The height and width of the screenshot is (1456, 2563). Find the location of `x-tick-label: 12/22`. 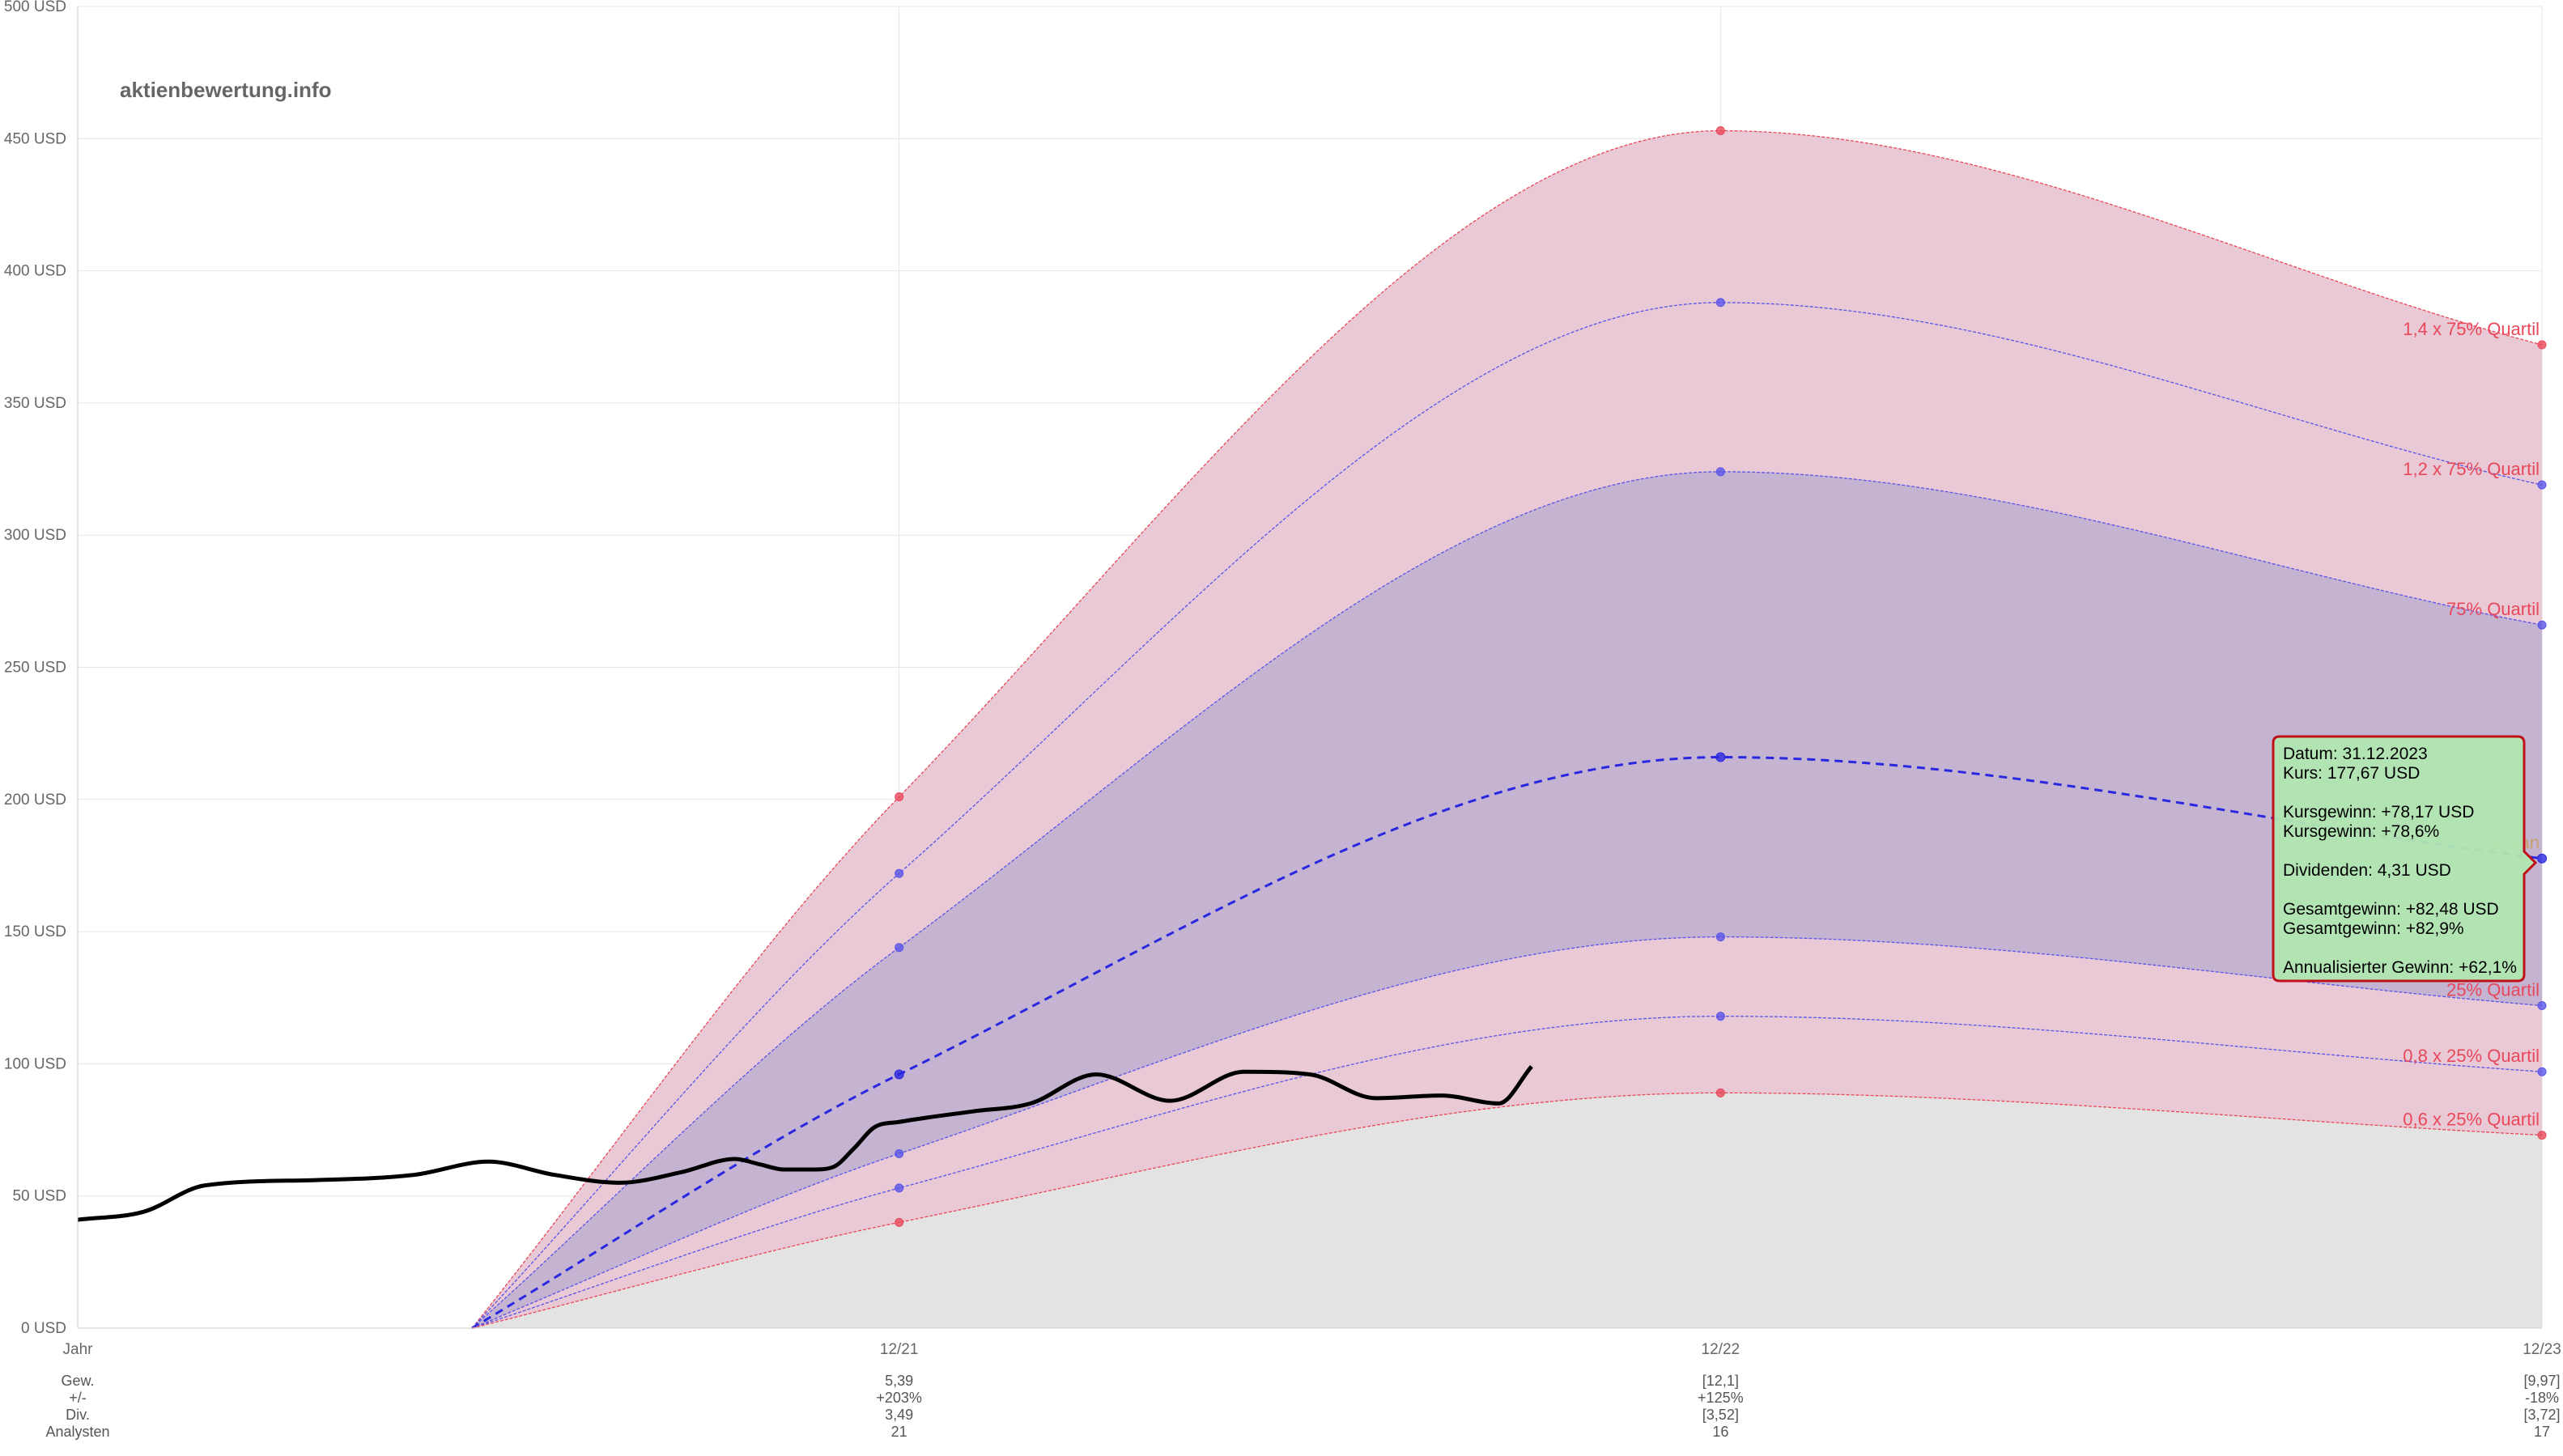

x-tick-label: 12/22 is located at coordinates (1721, 1350).